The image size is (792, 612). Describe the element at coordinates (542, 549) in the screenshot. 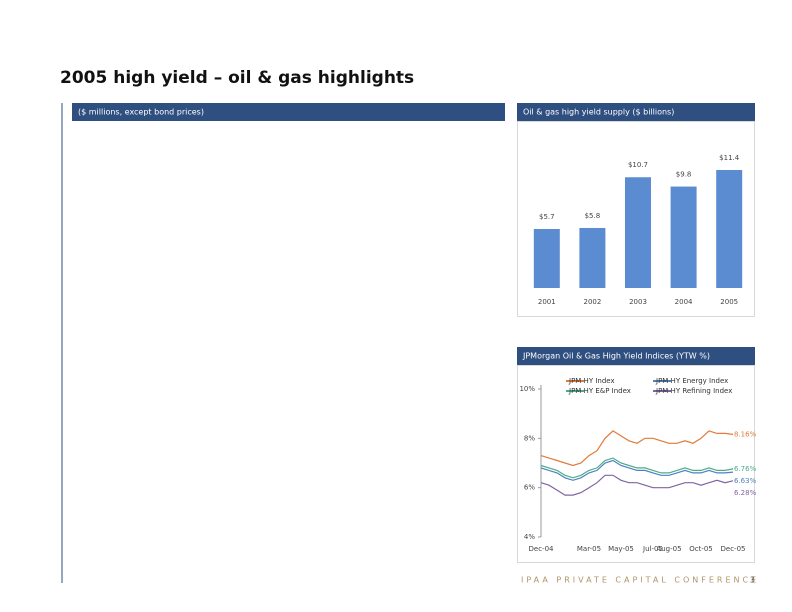

I see `x-tick-label: Dec-04` at that location.